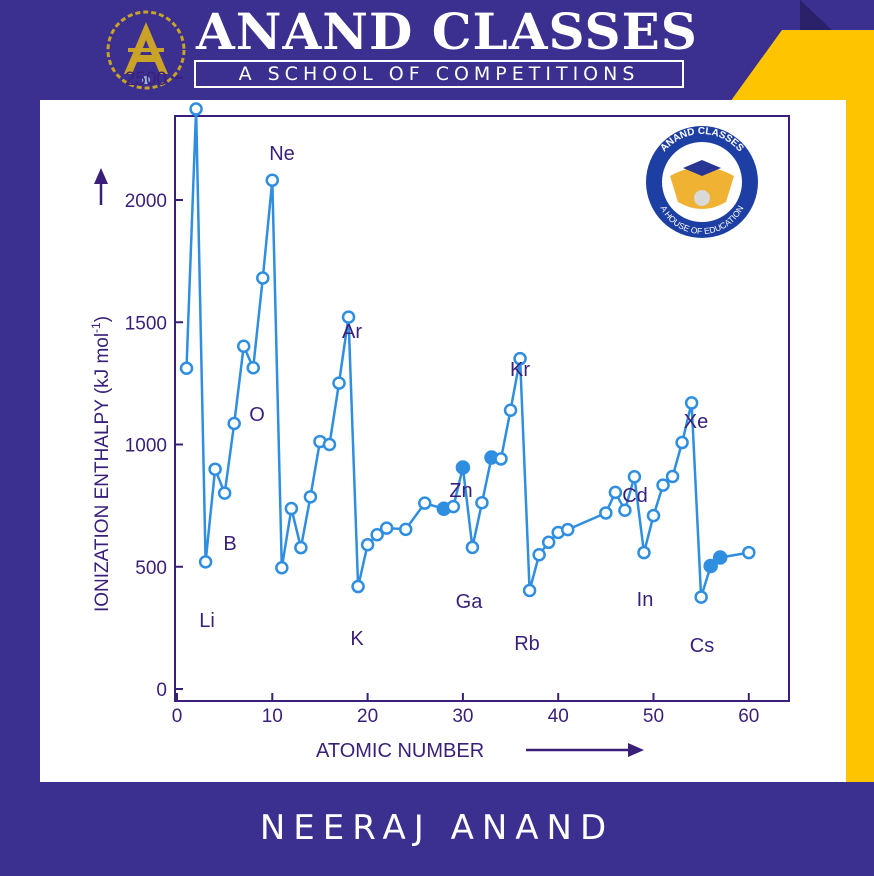 The width and height of the screenshot is (874, 876). What do you see at coordinates (462, 716) in the screenshot?
I see `x-tick-label: 30` at bounding box center [462, 716].